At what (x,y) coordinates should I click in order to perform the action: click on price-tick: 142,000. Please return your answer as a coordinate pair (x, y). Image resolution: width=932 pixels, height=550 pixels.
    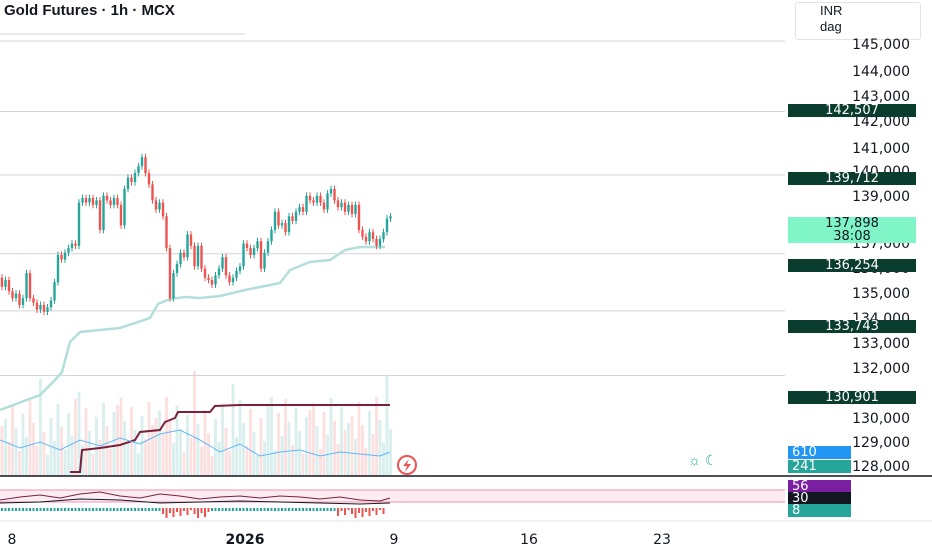
    Looking at the image, I should click on (881, 122).